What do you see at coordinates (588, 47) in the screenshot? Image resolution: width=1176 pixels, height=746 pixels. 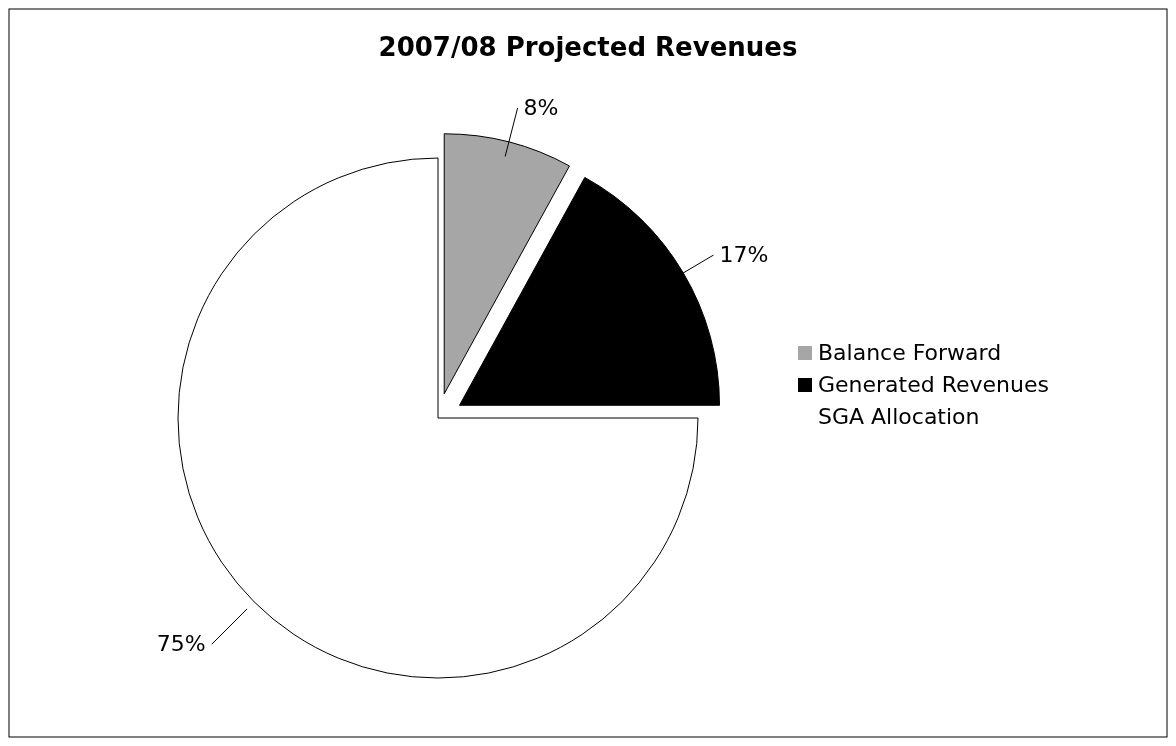 I see `chart-title: 2007/08 Projected Revenues` at bounding box center [588, 47].